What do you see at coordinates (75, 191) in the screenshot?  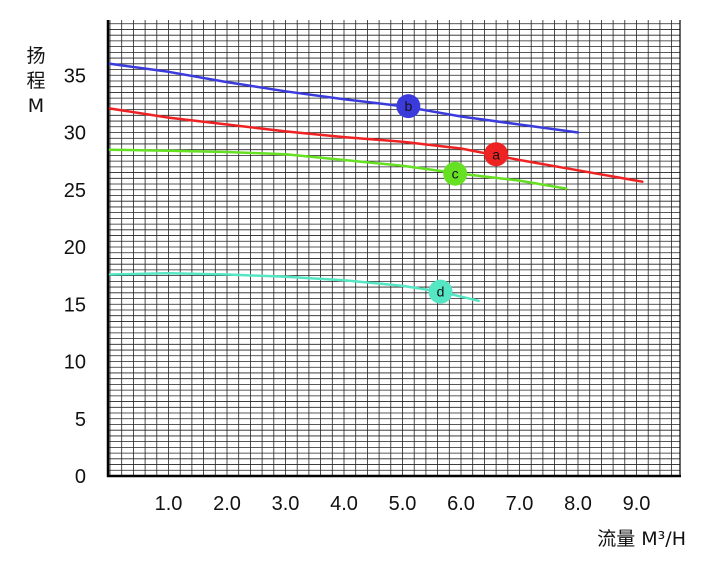 I see `y-tick-label: 25` at bounding box center [75, 191].